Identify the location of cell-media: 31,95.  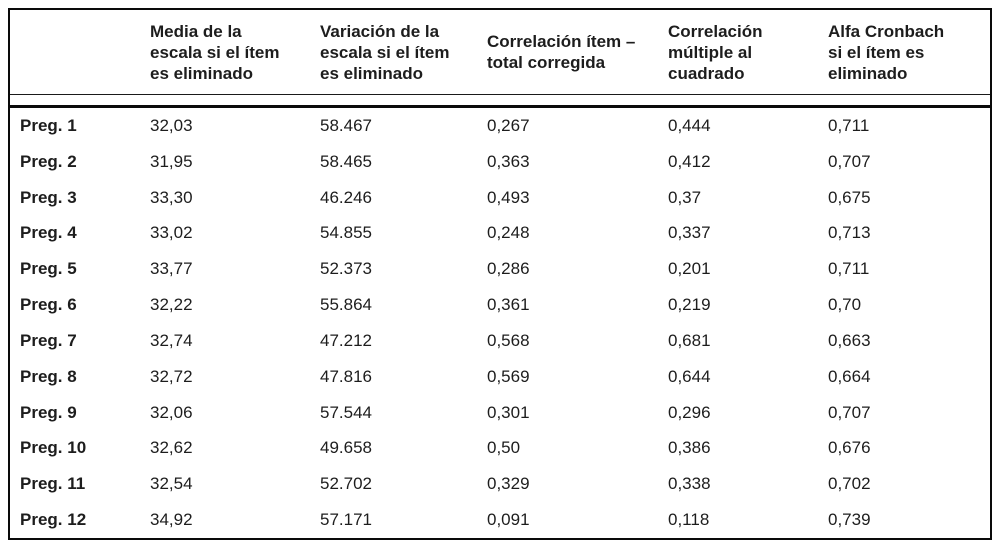
(171, 161).